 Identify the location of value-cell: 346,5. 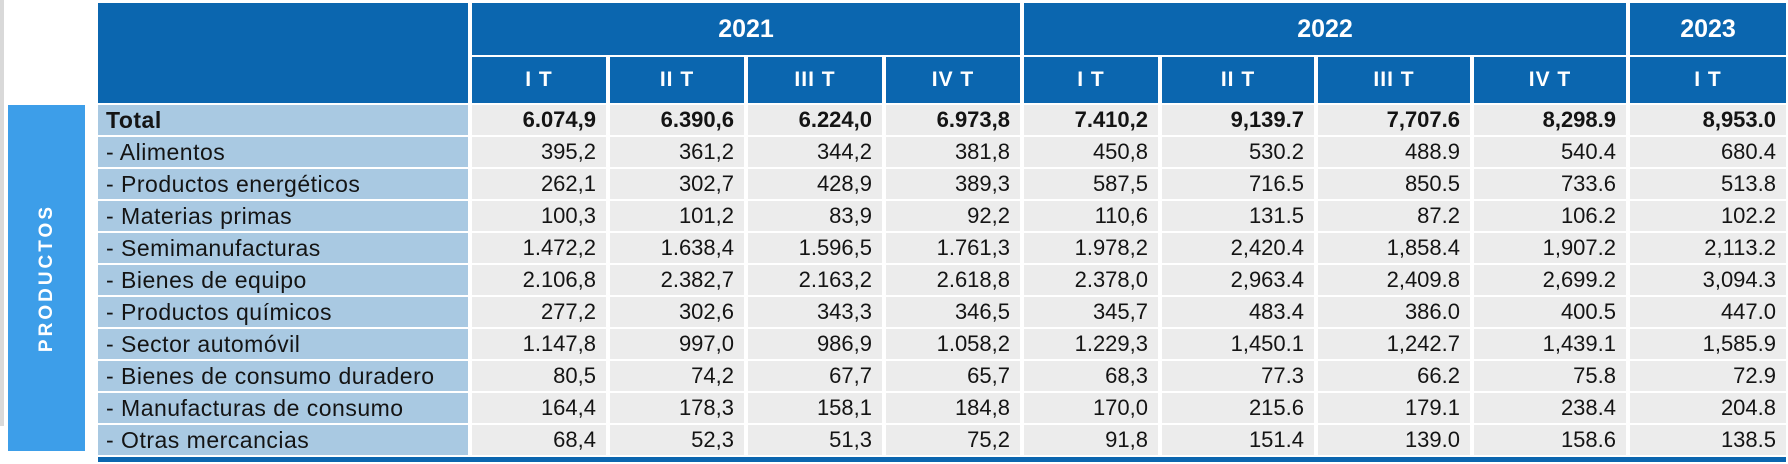
(953, 312).